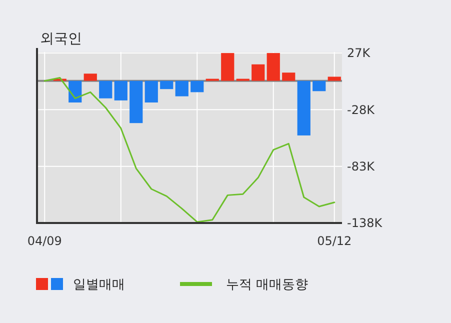  What do you see at coordinates (99, 285) in the screenshot?
I see `legend-label: 일별매매` at bounding box center [99, 285].